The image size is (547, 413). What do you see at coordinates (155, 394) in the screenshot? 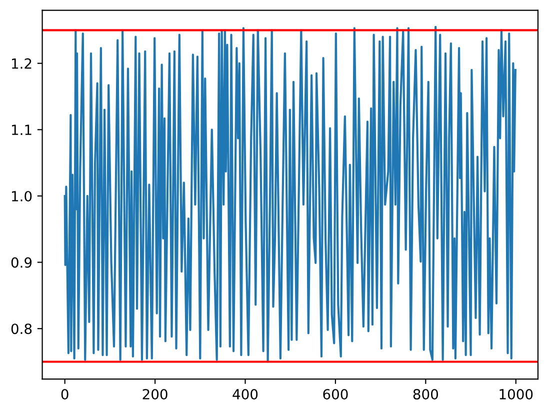
I see `x-tick-label: 200` at bounding box center [155, 394].